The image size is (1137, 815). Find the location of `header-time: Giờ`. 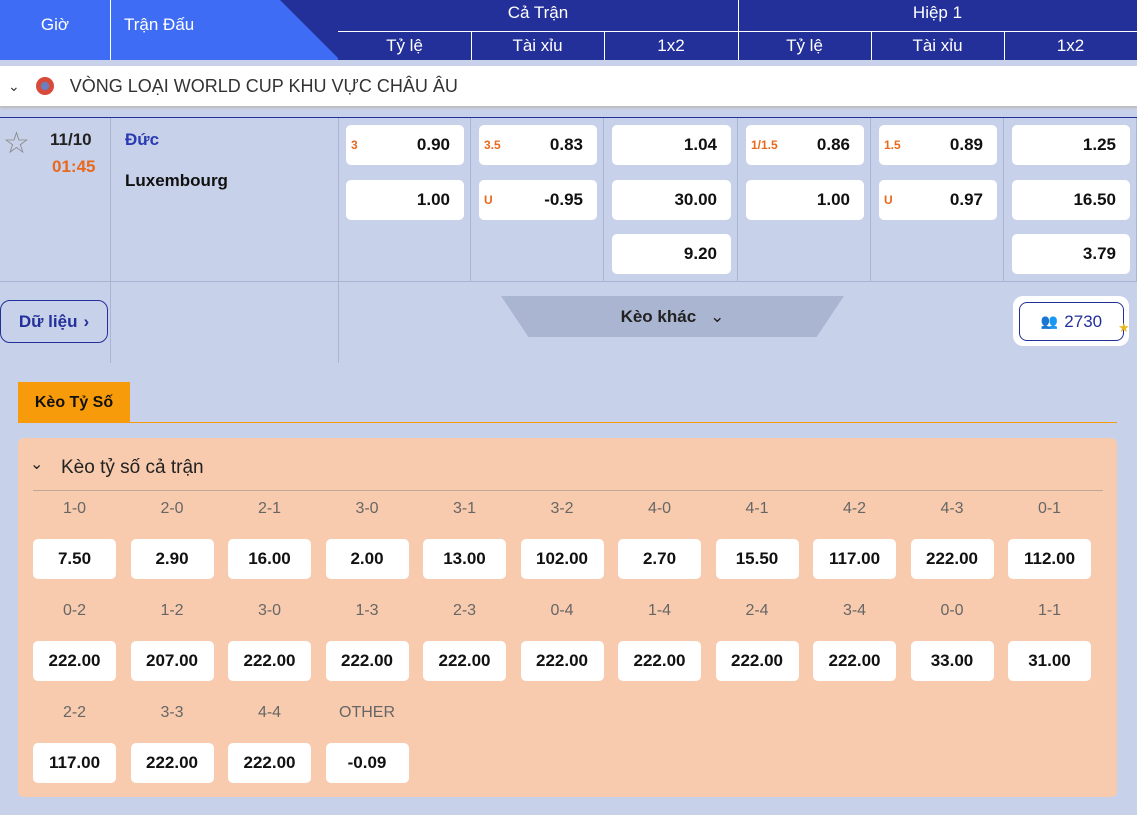

header-time: Giờ is located at coordinates (55, 24).